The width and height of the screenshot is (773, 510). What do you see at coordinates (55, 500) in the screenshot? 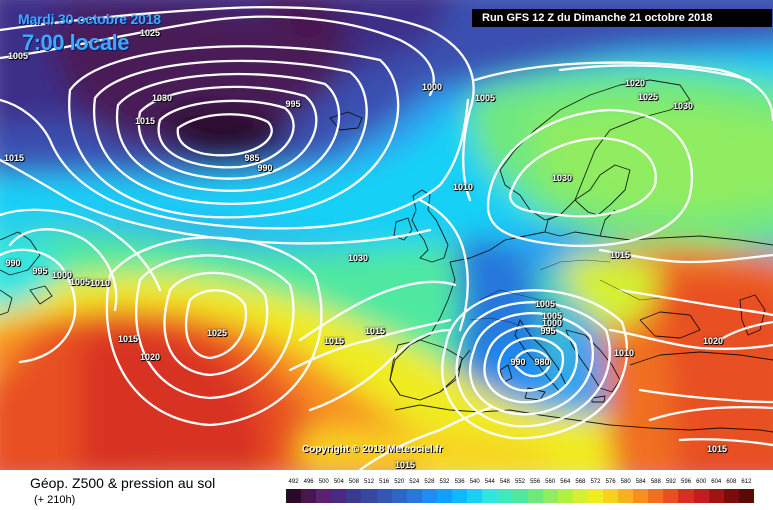
I see `lead-time: (+ 210h)` at bounding box center [55, 500].